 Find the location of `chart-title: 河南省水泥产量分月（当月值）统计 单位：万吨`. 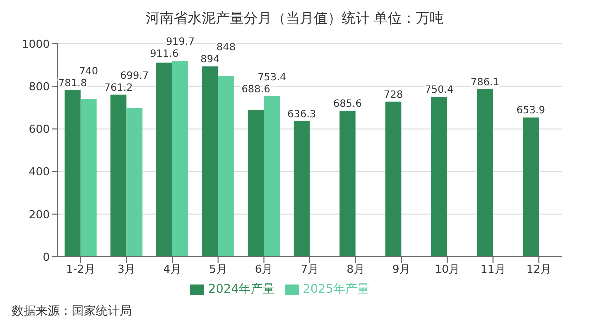

chart-title: 河南省水泥产量分月（当月值）统计 单位：万吨 is located at coordinates (295, 19).